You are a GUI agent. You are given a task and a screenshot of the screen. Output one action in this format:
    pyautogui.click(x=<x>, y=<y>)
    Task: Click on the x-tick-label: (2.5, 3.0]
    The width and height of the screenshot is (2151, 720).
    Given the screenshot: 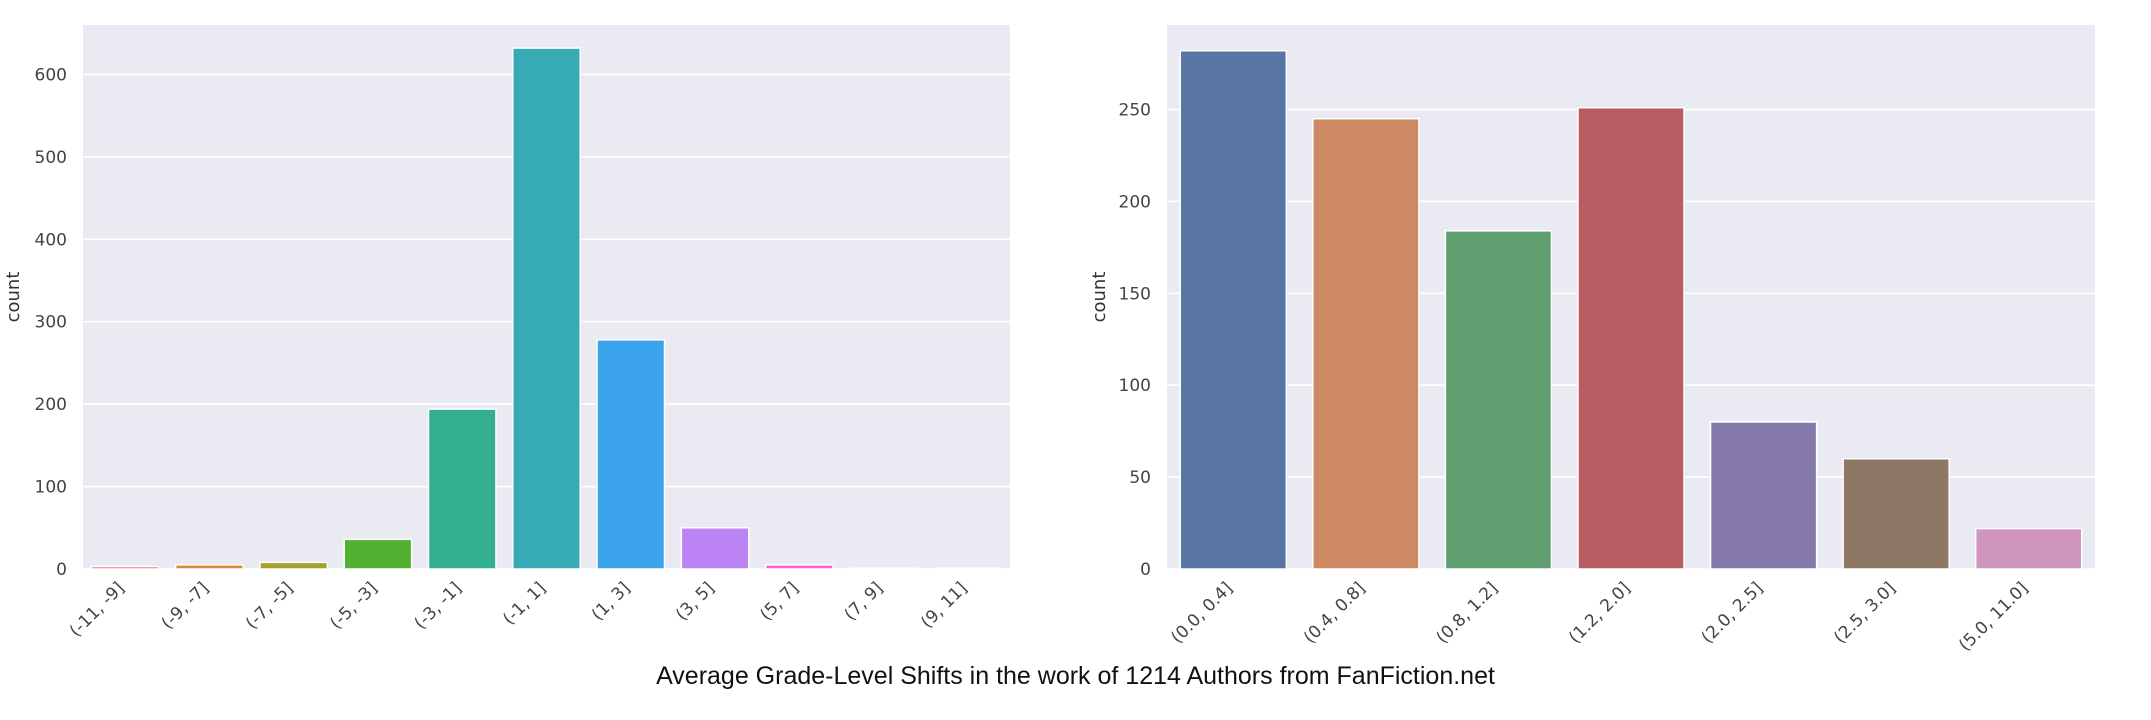 What is the action you would take?
    pyautogui.click(x=1864, y=612)
    